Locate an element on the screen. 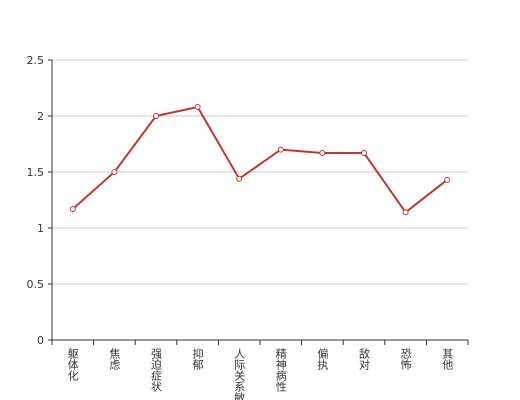  y-tick-label: 0 is located at coordinates (40, 340).